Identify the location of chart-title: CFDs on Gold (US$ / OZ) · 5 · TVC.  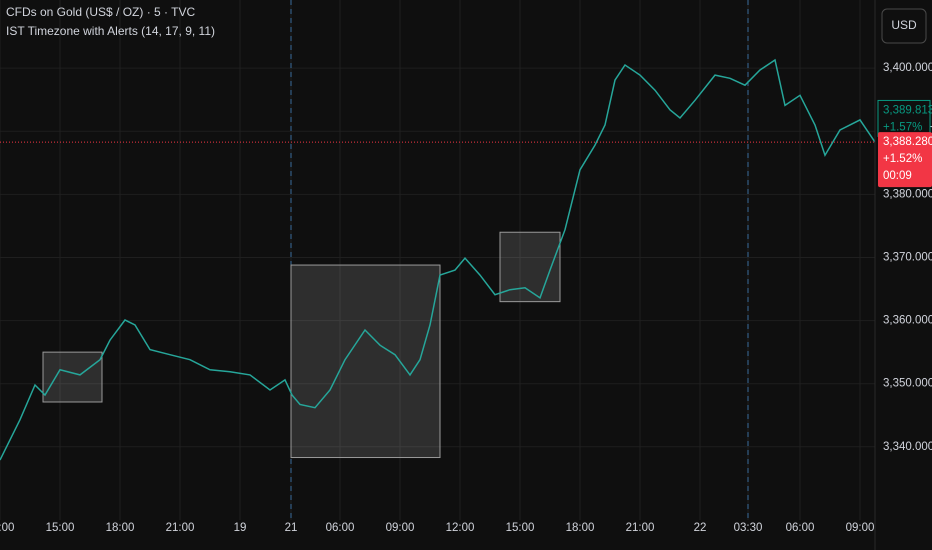
(100, 12).